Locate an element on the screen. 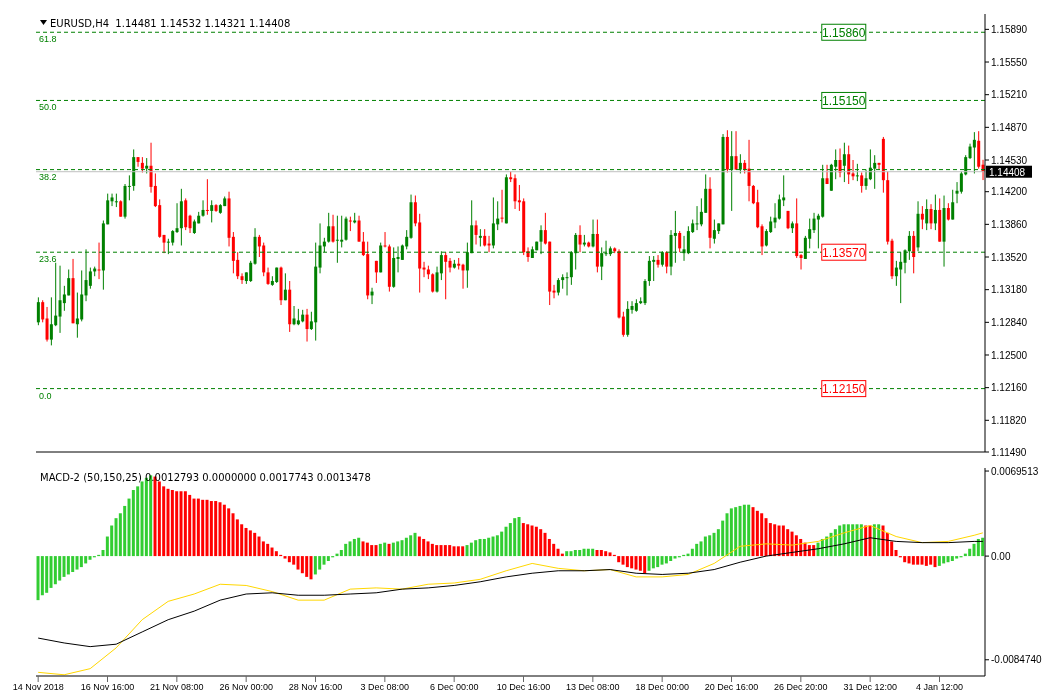 The width and height of the screenshot is (1047, 696). y-tick-label: 1.11490 is located at coordinates (1009, 452).